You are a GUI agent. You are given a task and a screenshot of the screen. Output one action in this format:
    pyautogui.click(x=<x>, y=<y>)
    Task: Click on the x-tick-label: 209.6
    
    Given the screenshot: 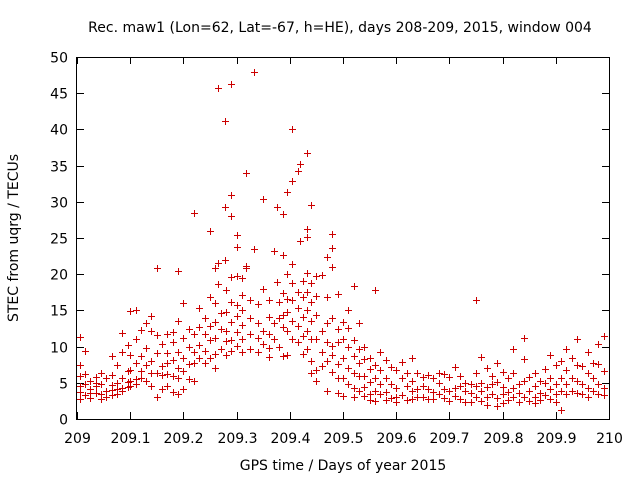 What is the action you would take?
    pyautogui.click(x=396, y=439)
    